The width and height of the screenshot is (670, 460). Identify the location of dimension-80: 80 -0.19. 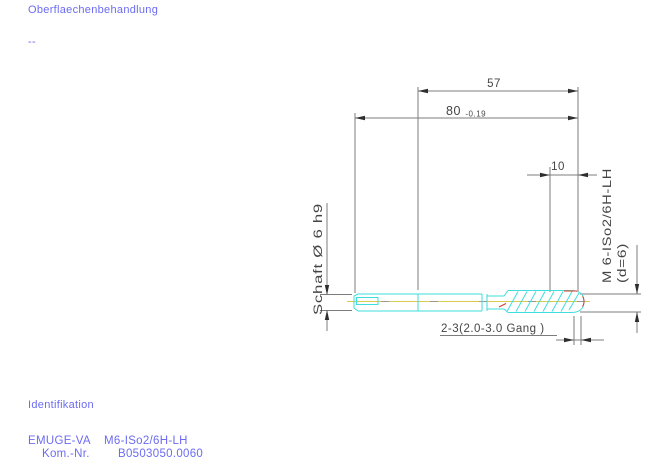
(466, 111).